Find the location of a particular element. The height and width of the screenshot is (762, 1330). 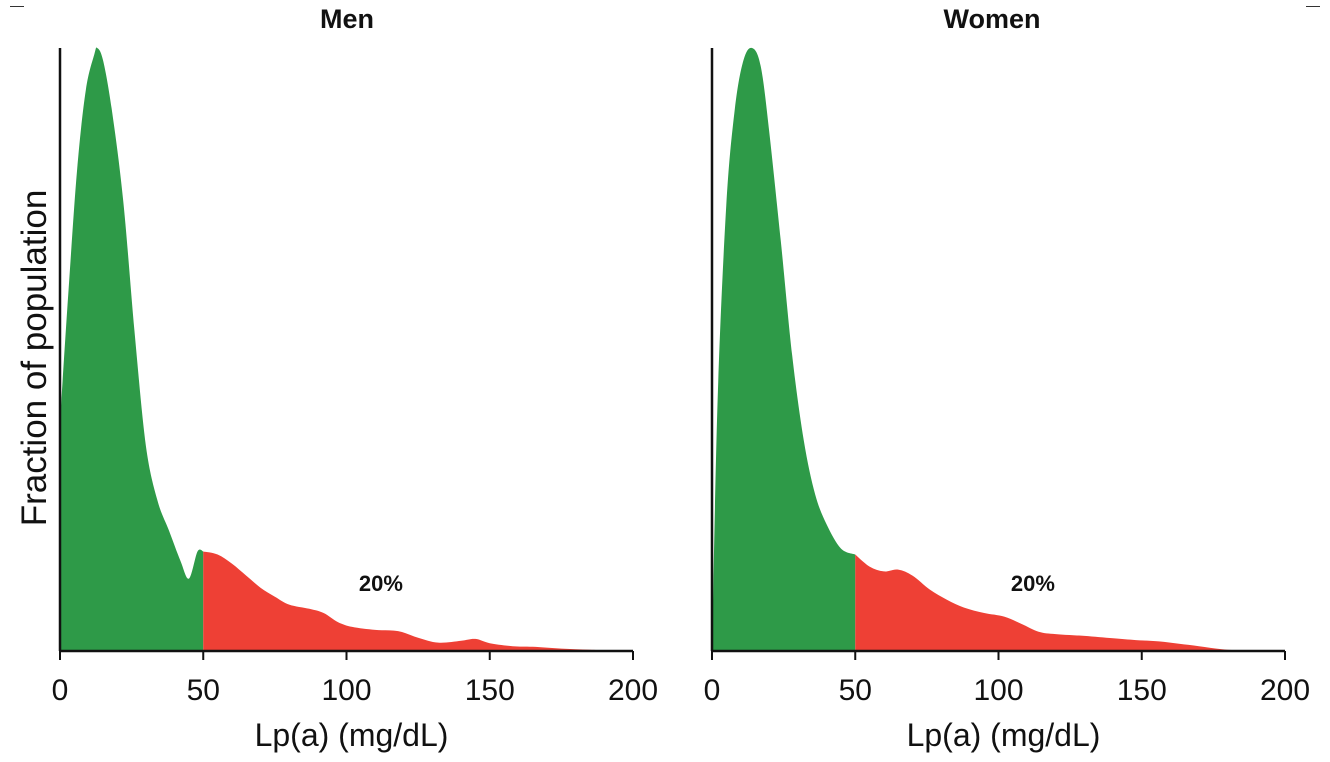

corner-mark-left is located at coordinates (17, 6).